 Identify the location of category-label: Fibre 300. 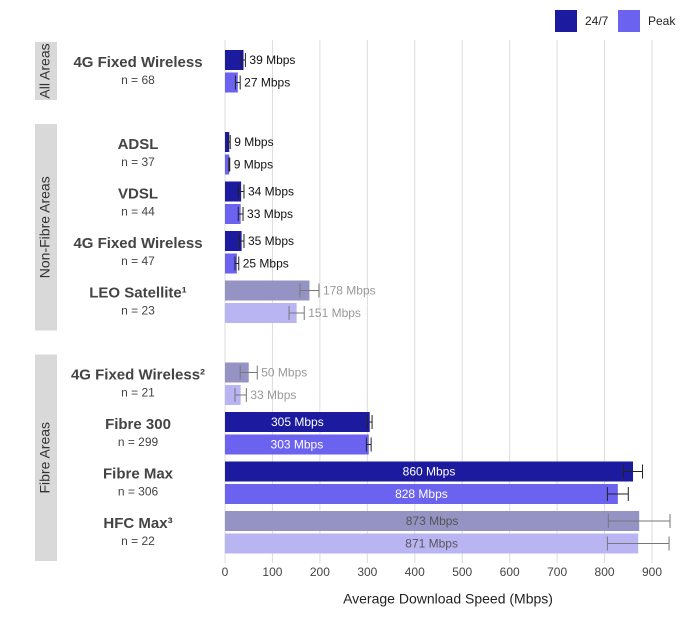
(138, 424).